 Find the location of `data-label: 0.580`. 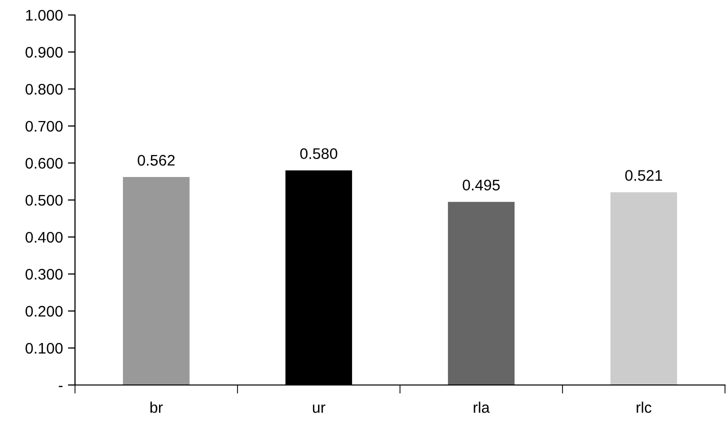

data-label: 0.580 is located at coordinates (319, 154).